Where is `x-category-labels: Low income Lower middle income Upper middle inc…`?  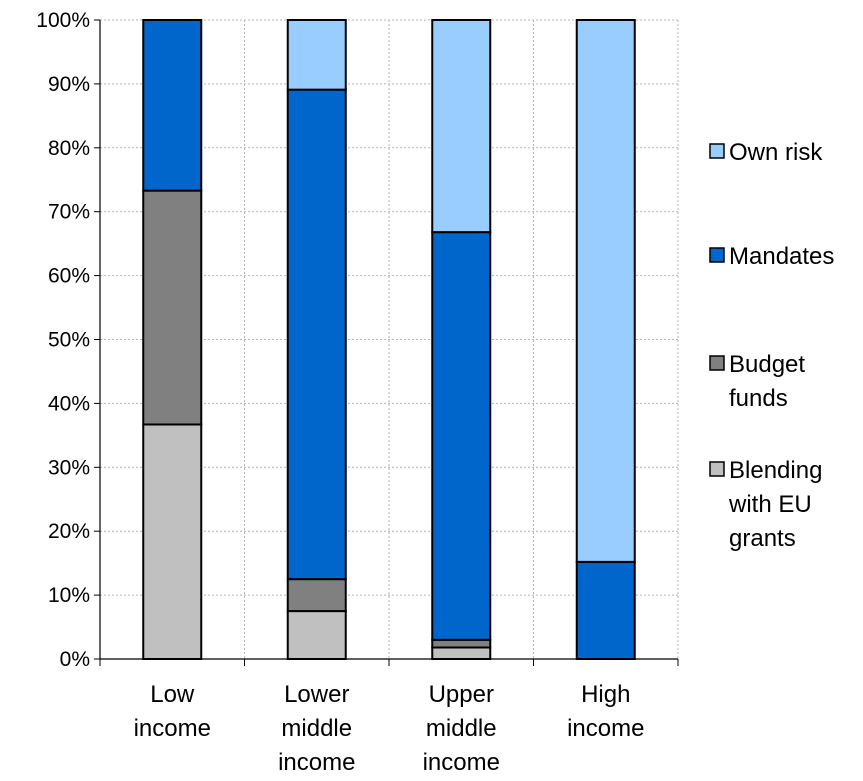
x-category-labels: Low income Lower middle income Upper middle inc… is located at coordinates (389, 728).